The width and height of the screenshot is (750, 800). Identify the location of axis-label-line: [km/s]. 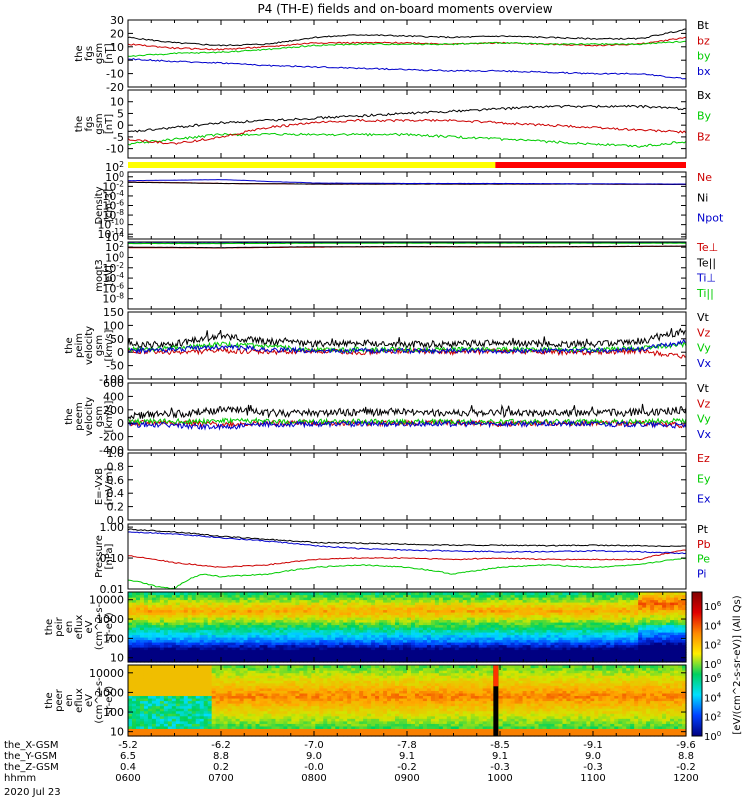
(109, 345).